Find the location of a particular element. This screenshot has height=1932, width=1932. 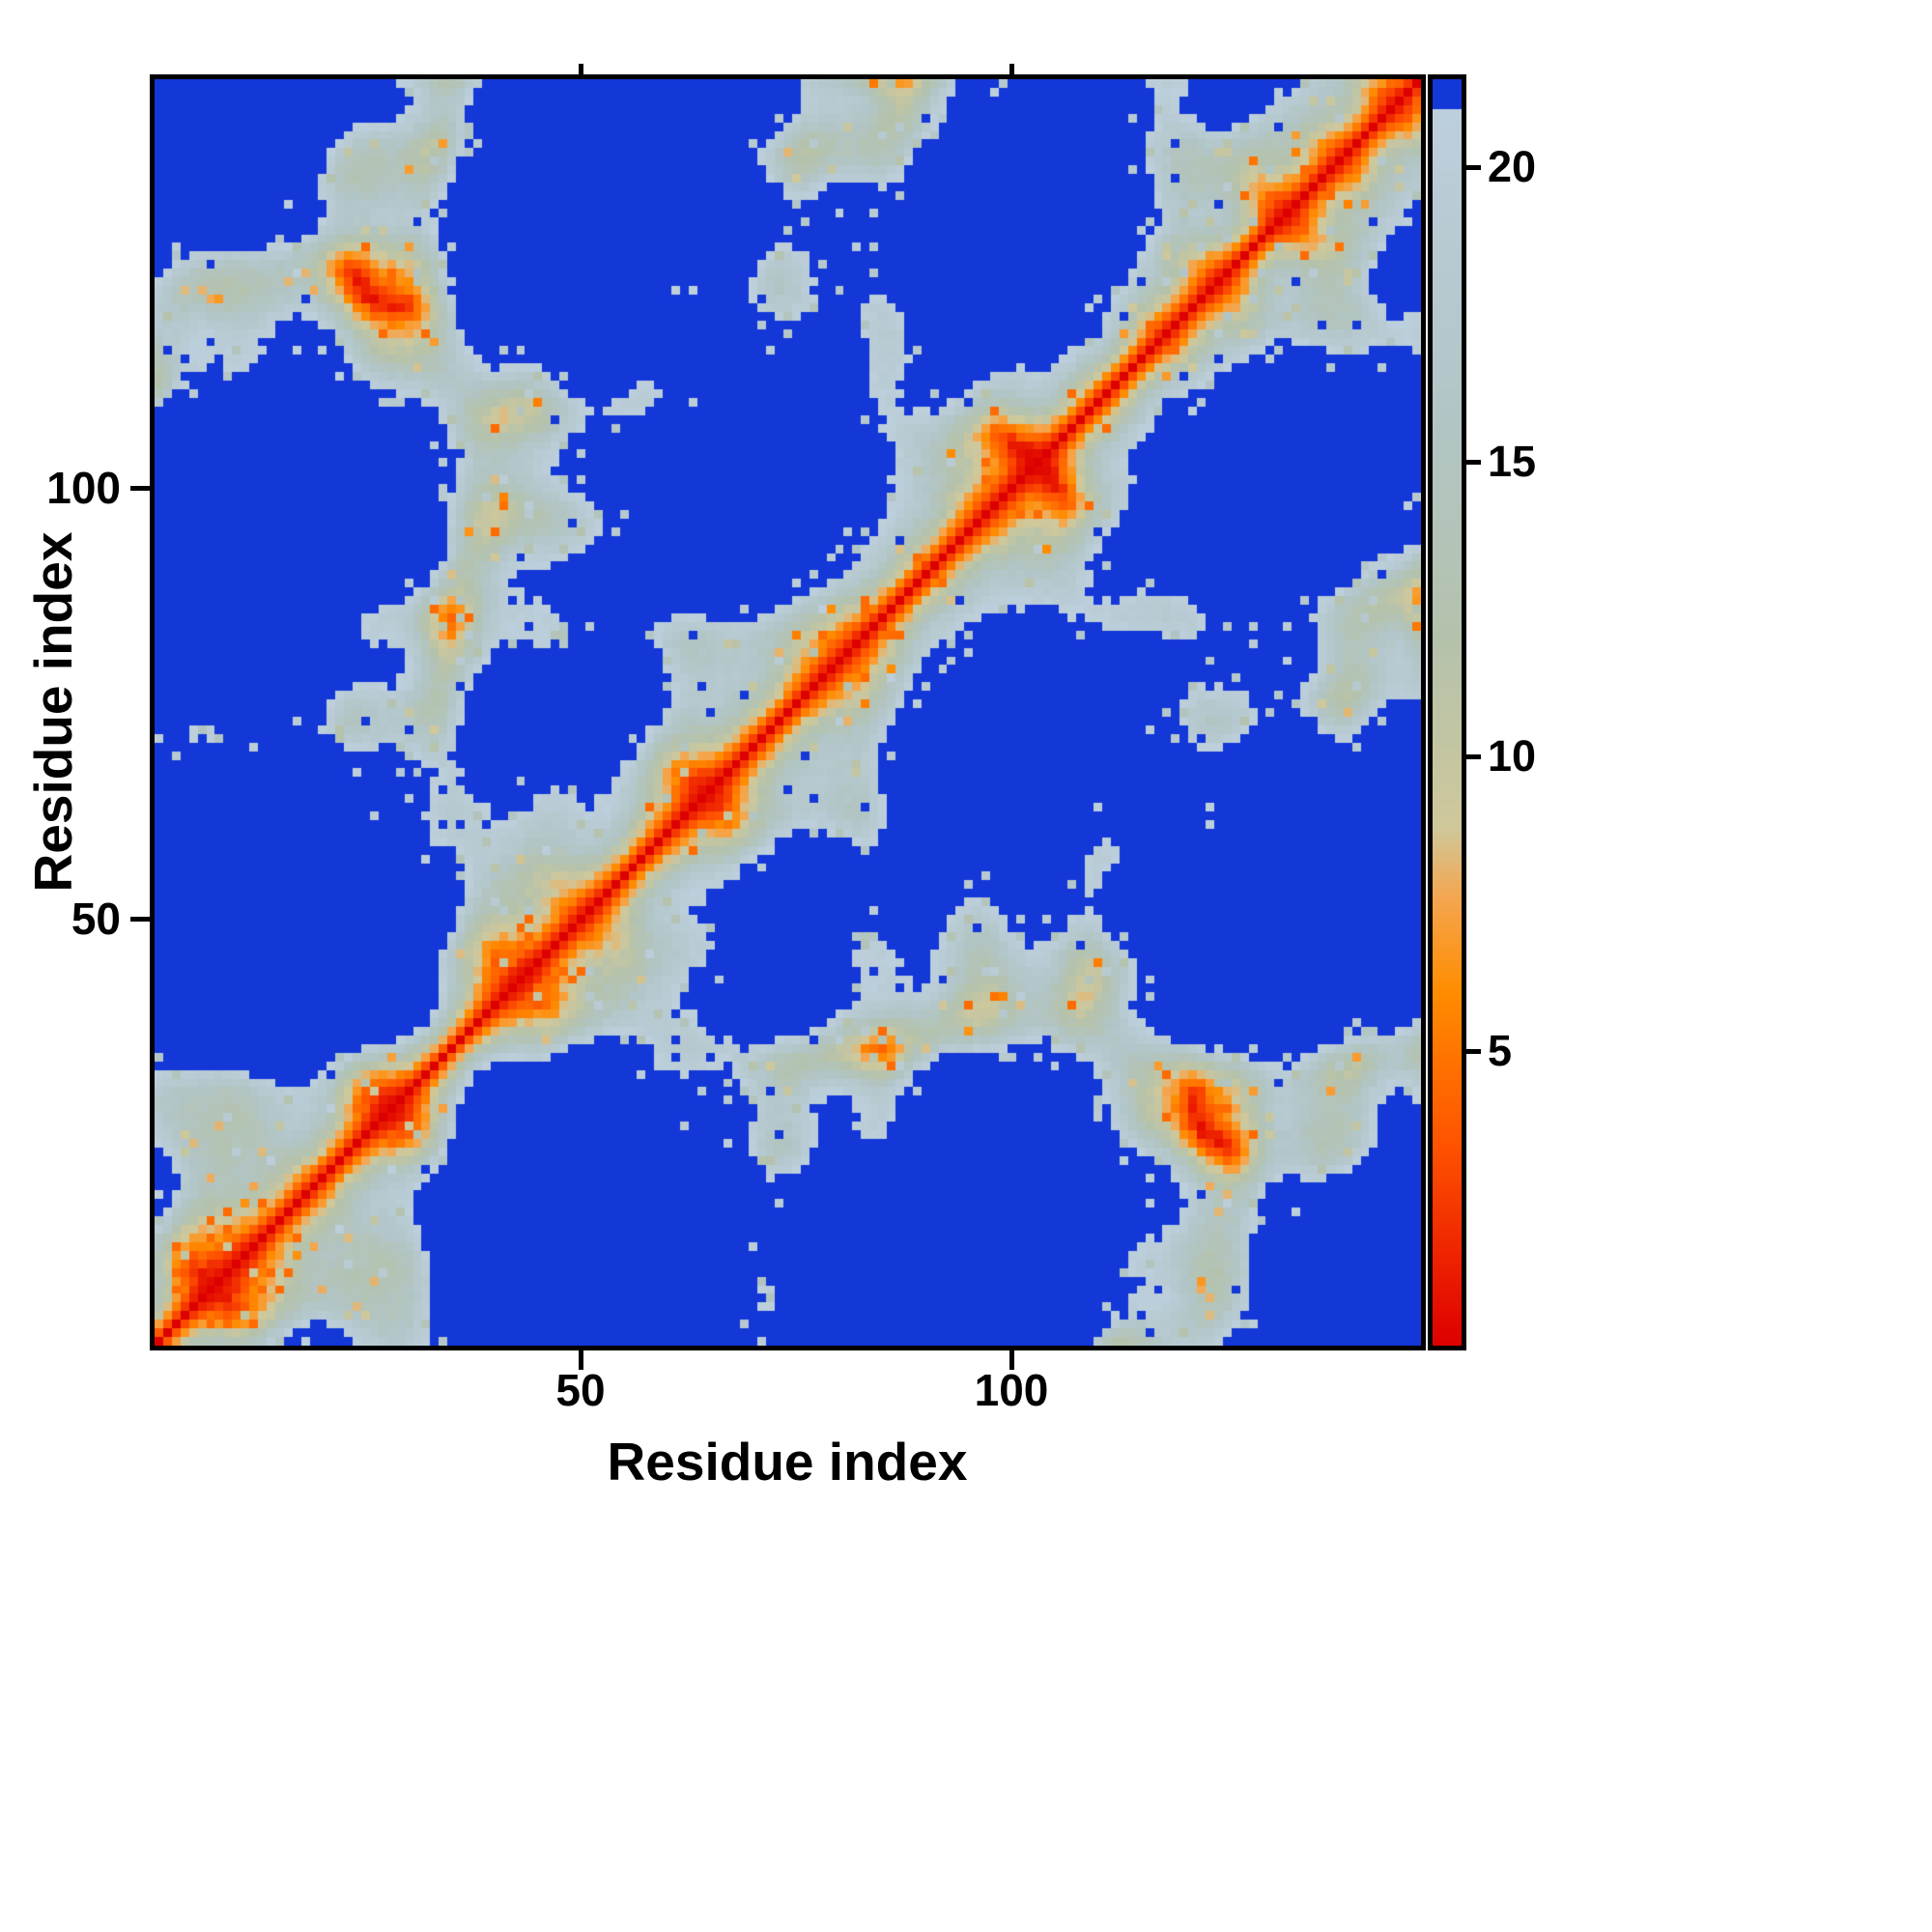

colorbar-tick-label-20: 20 is located at coordinates (1512, 166).